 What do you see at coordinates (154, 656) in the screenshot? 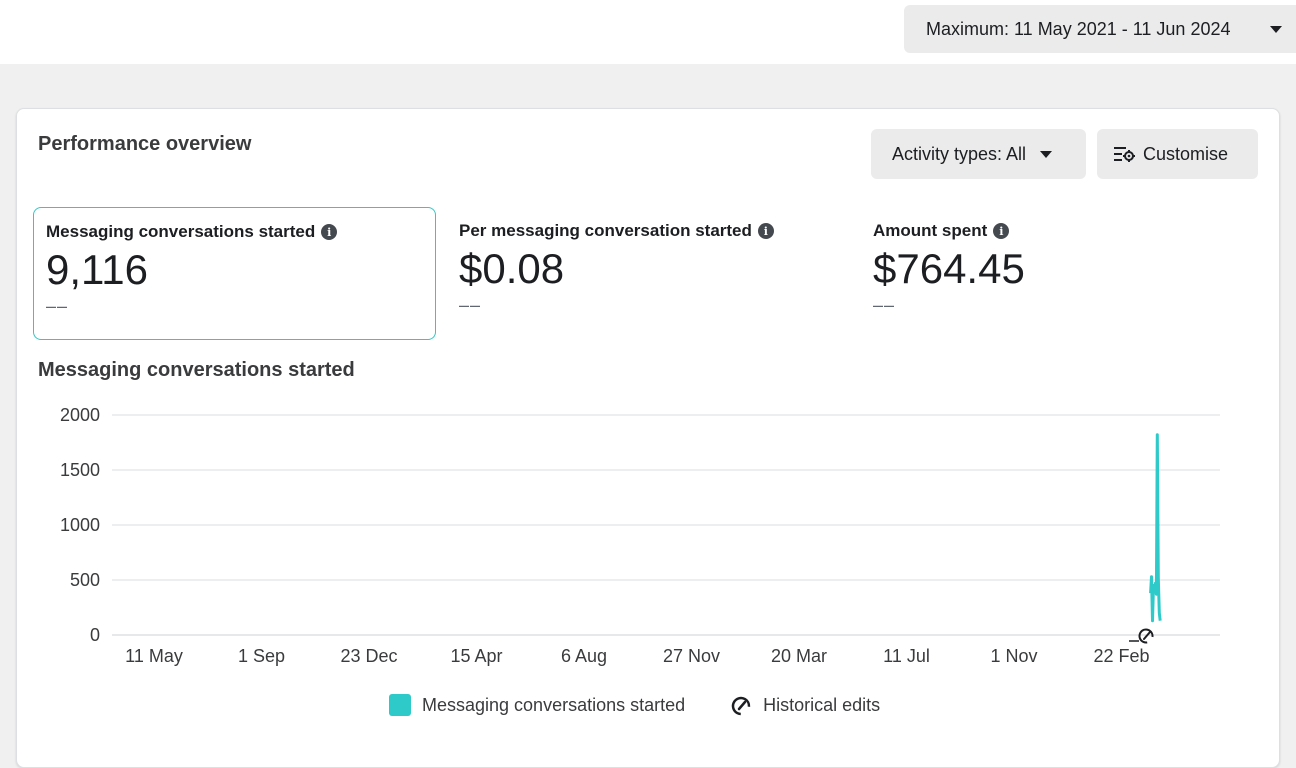
I see `x-tick-label: 11 May` at bounding box center [154, 656].